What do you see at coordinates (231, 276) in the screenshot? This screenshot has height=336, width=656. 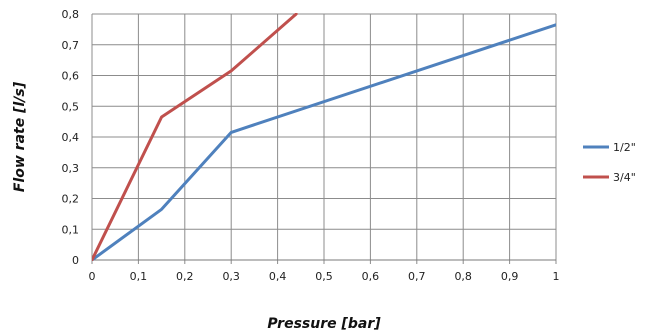 I see `x-tick-label: 0,3` at bounding box center [231, 276].